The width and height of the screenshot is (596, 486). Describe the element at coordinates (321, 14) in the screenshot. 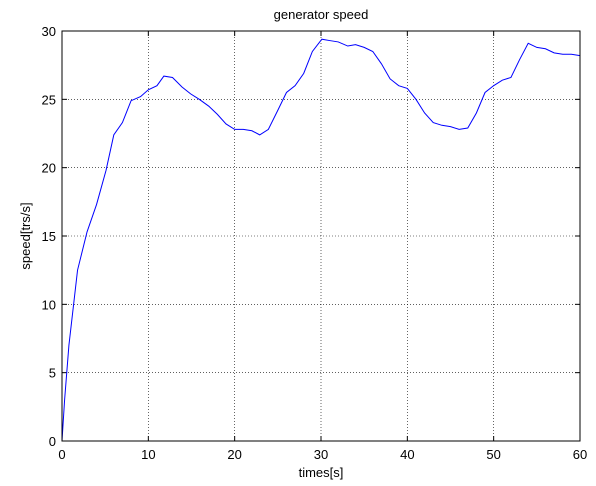

I see `chart-title: generator speed` at that location.